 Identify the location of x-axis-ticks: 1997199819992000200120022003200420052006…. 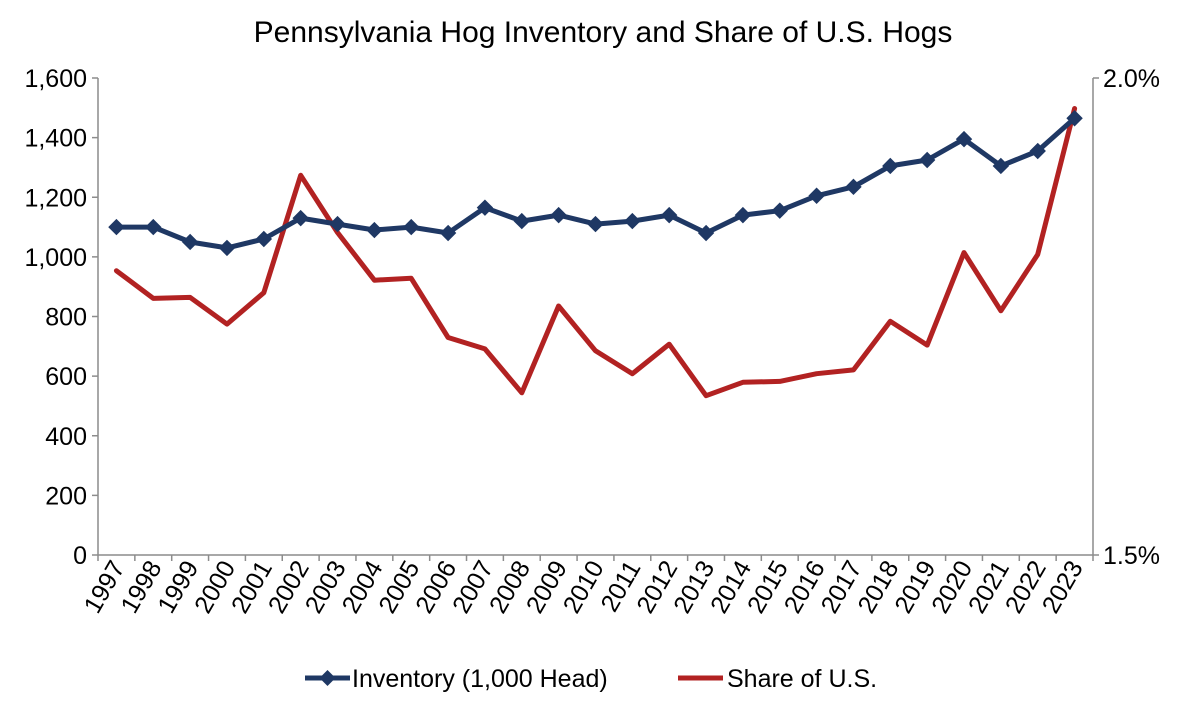
(586, 586).